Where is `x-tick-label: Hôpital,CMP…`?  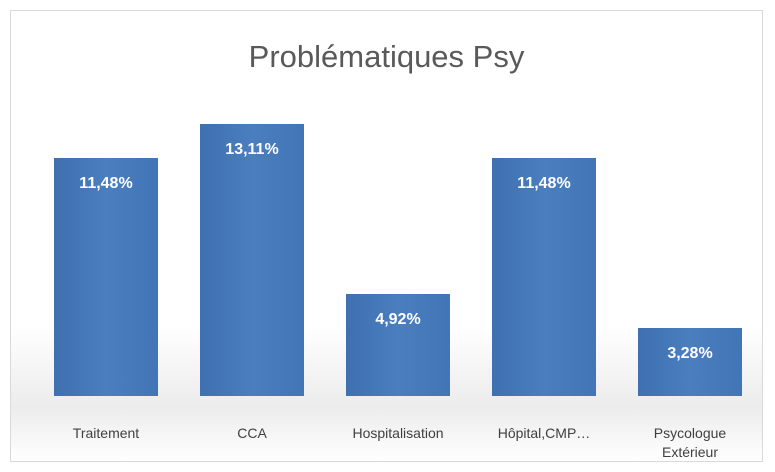
x-tick-label: Hôpital,CMP… is located at coordinates (544, 433).